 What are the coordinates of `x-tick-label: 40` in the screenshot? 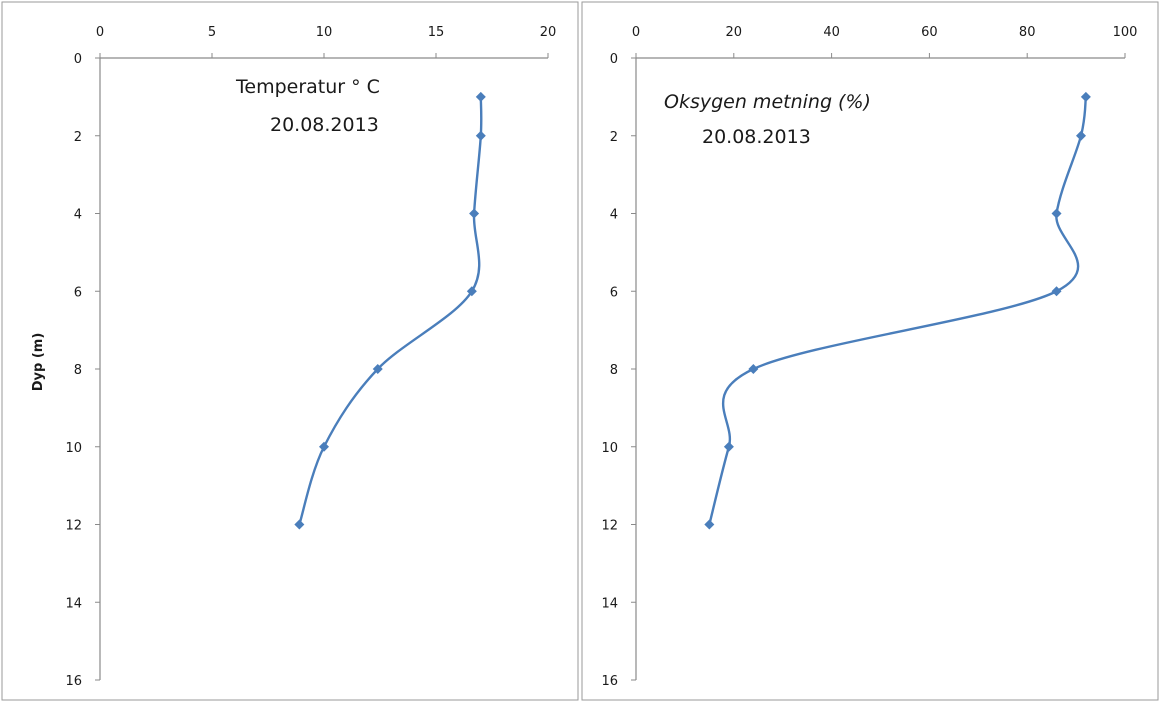 It's located at (831, 32).